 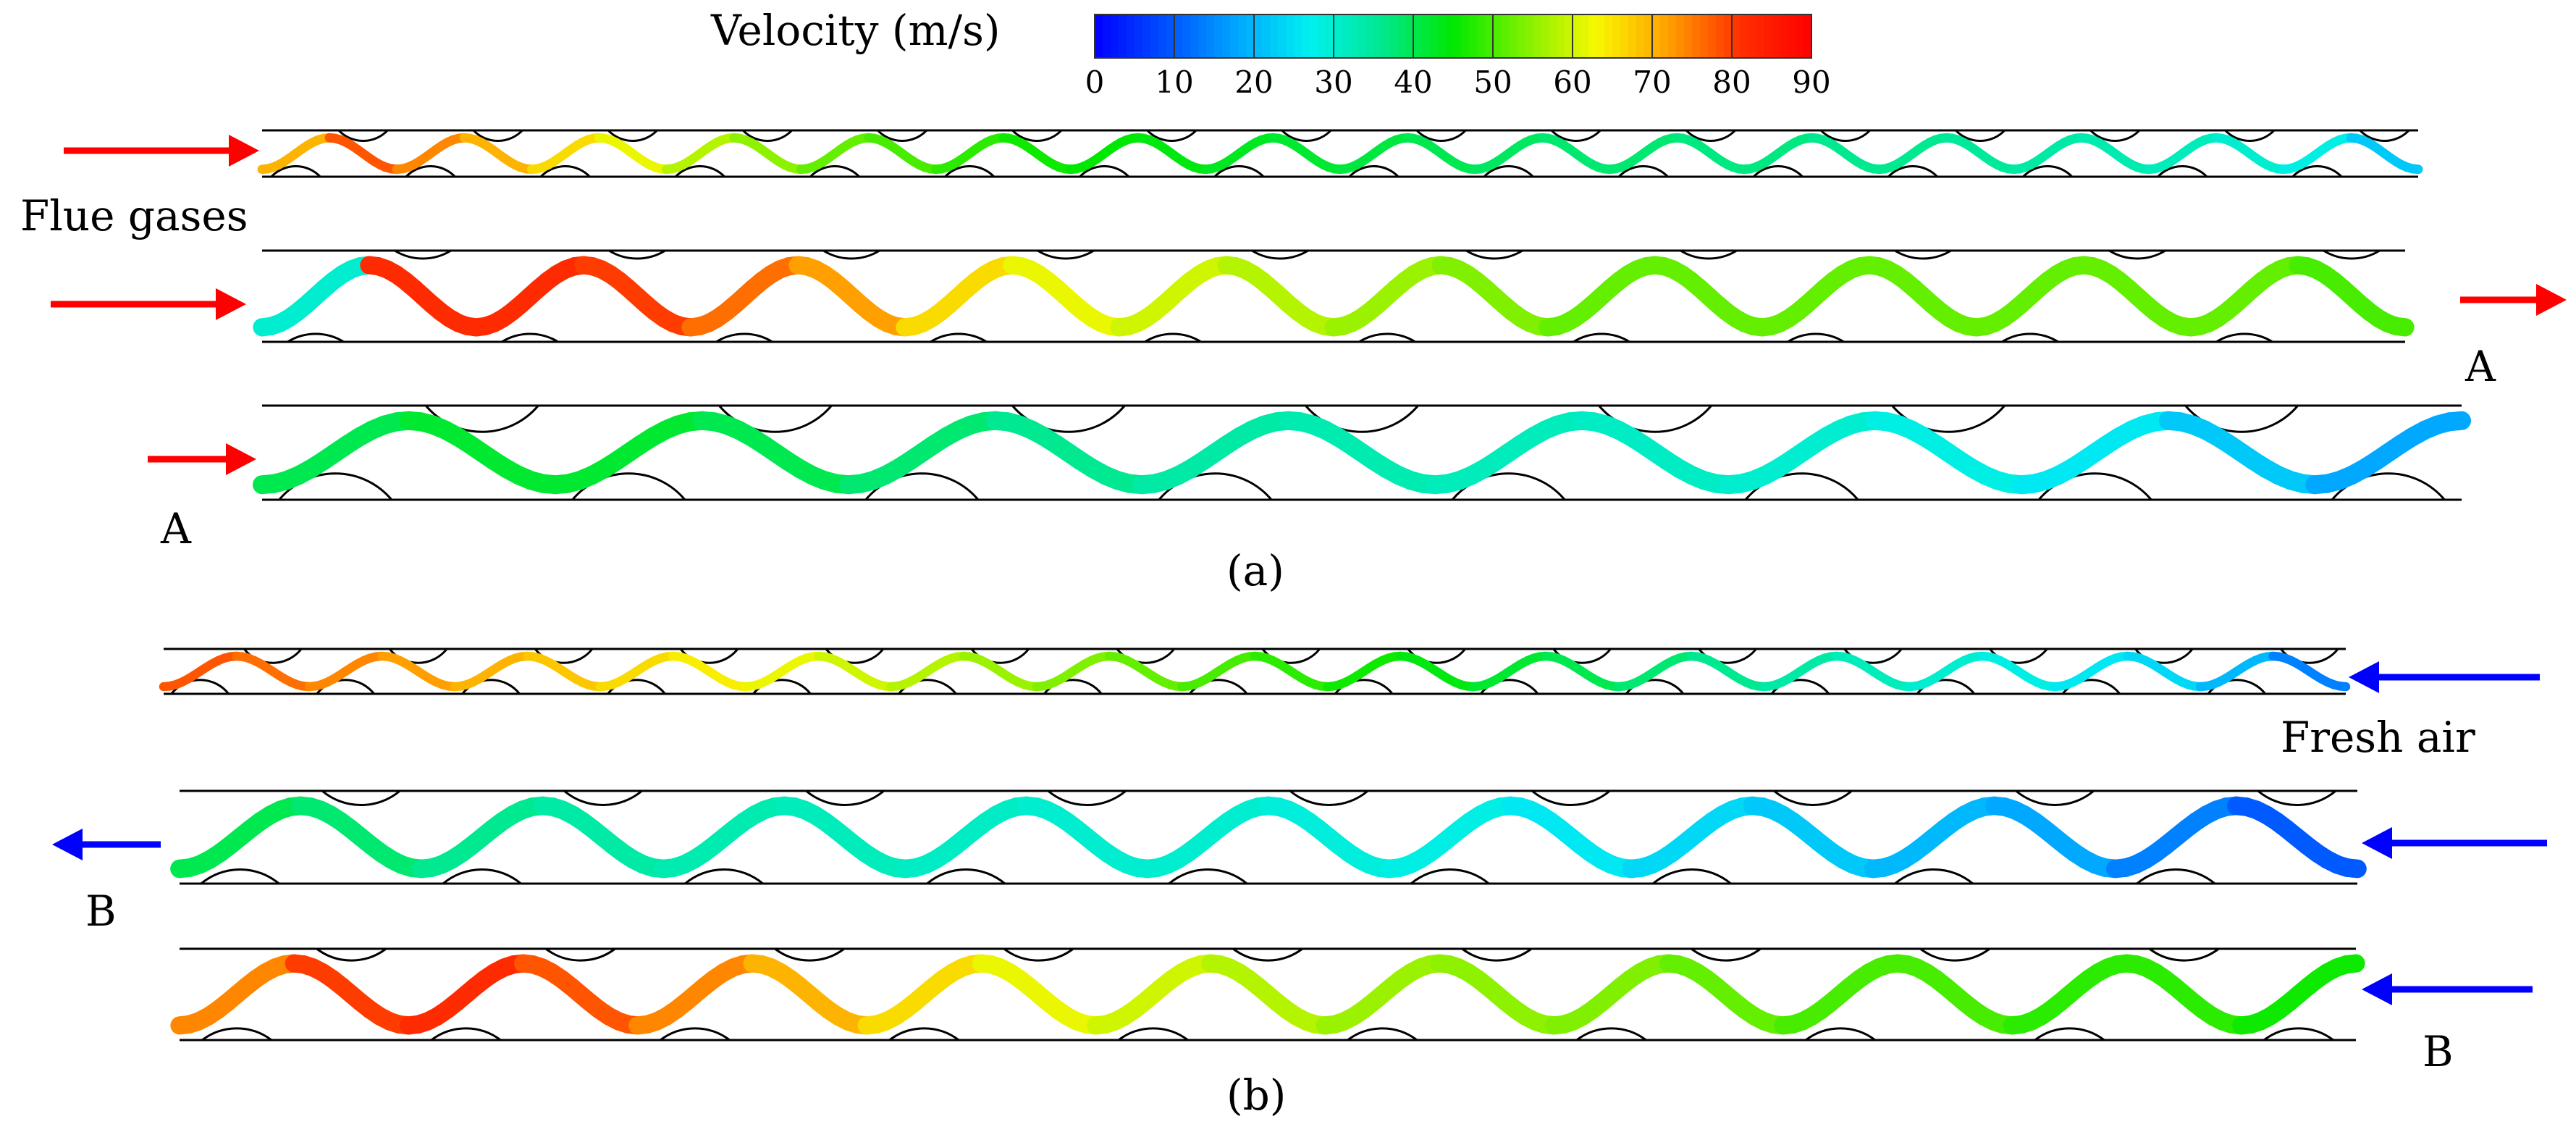 What do you see at coordinates (176, 529) in the screenshot?
I see `connector-a-label-left: A` at bounding box center [176, 529].